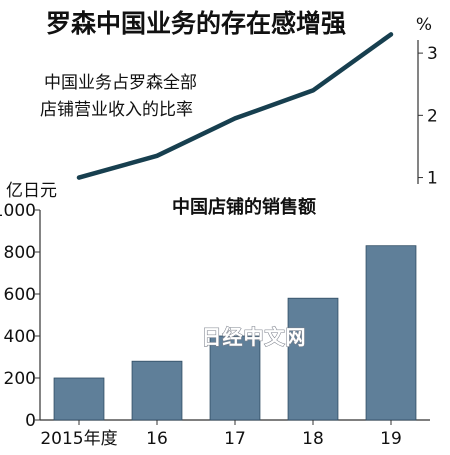 The height and width of the screenshot is (455, 450). Describe the element at coordinates (31, 191) in the screenshot. I see `sales-unit-label: 亿日元` at that location.